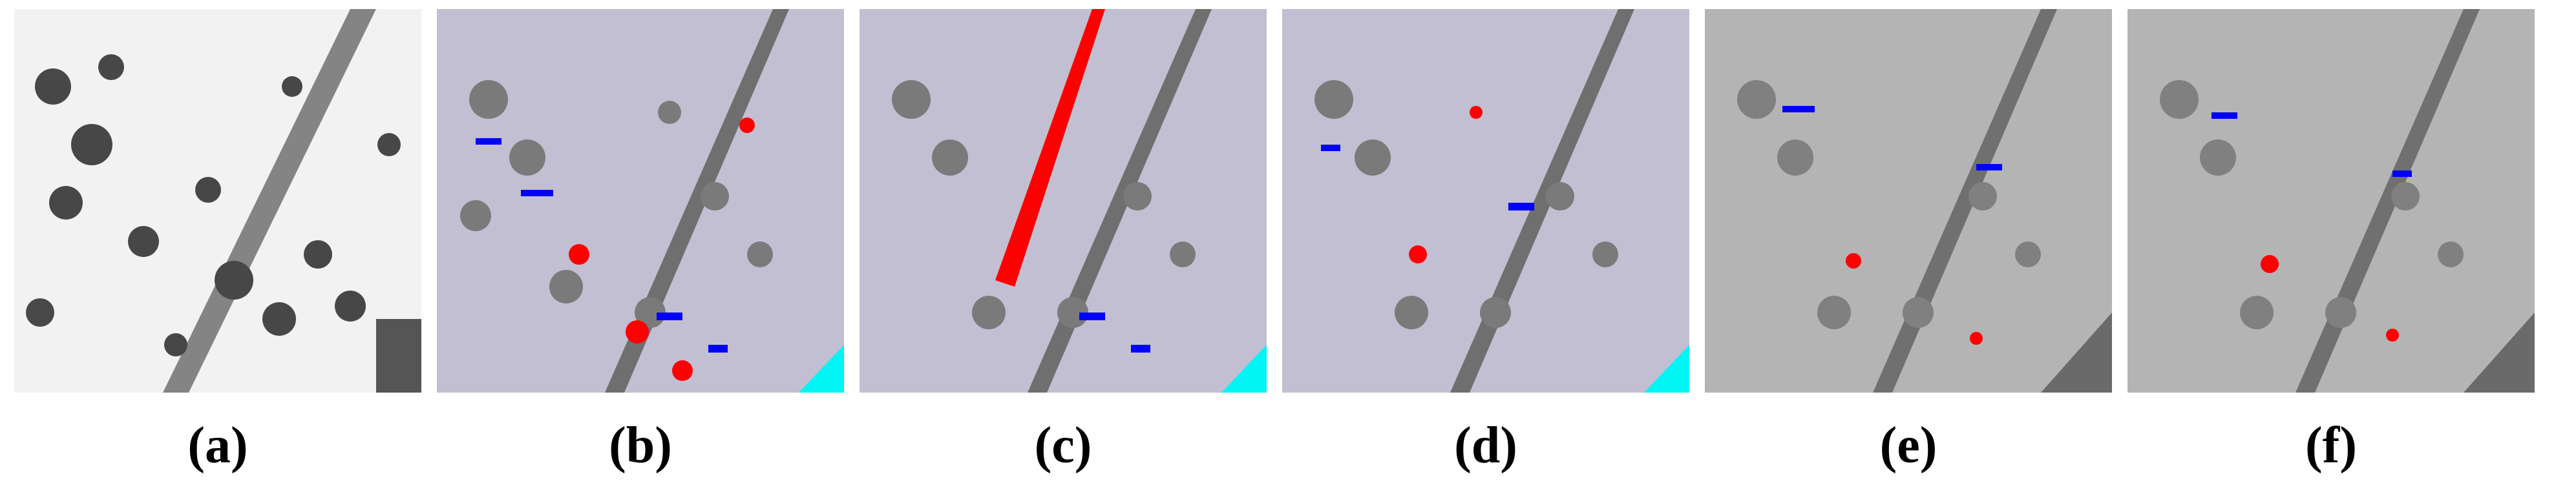  Describe the element at coordinates (217, 445) in the screenshot. I see `panel-a-label: (a)` at that location.